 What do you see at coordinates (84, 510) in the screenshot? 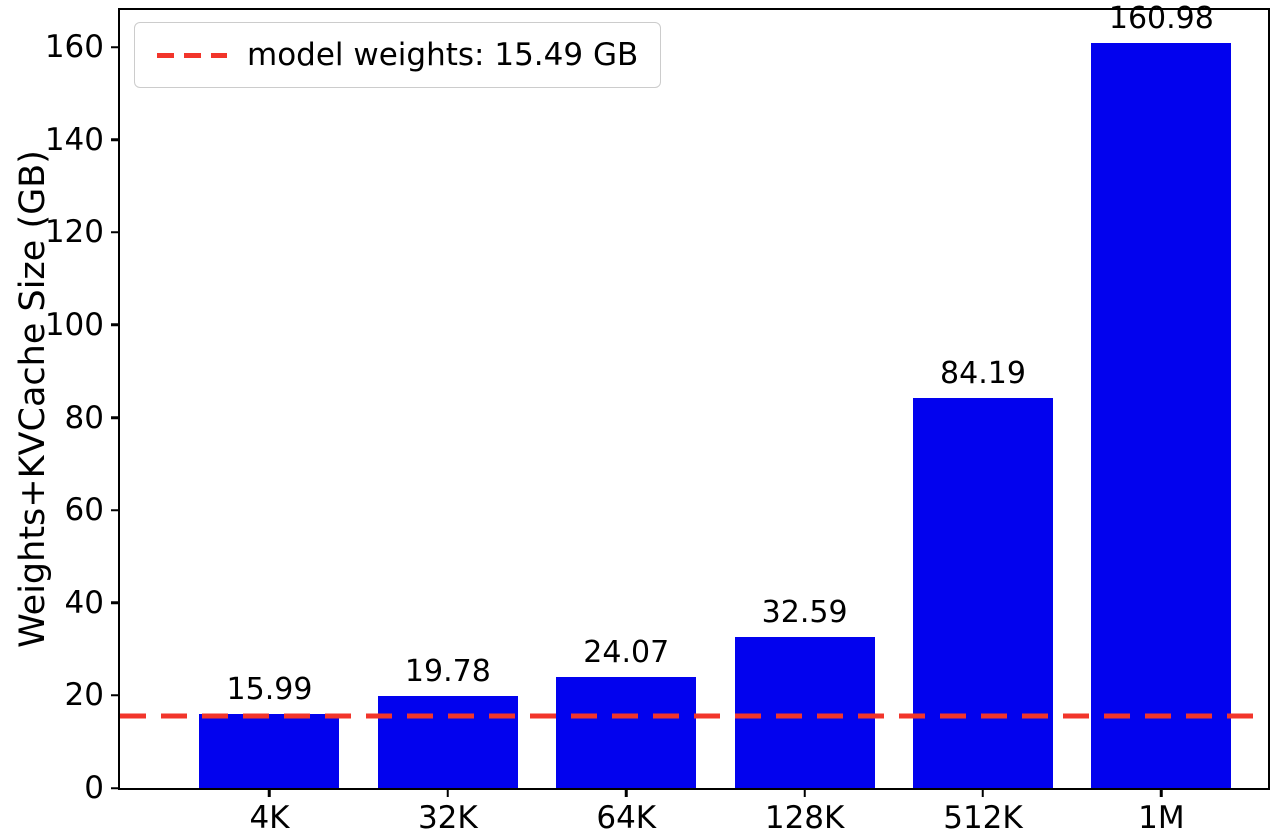
I see `y-tick-label: 60` at bounding box center [84, 510].